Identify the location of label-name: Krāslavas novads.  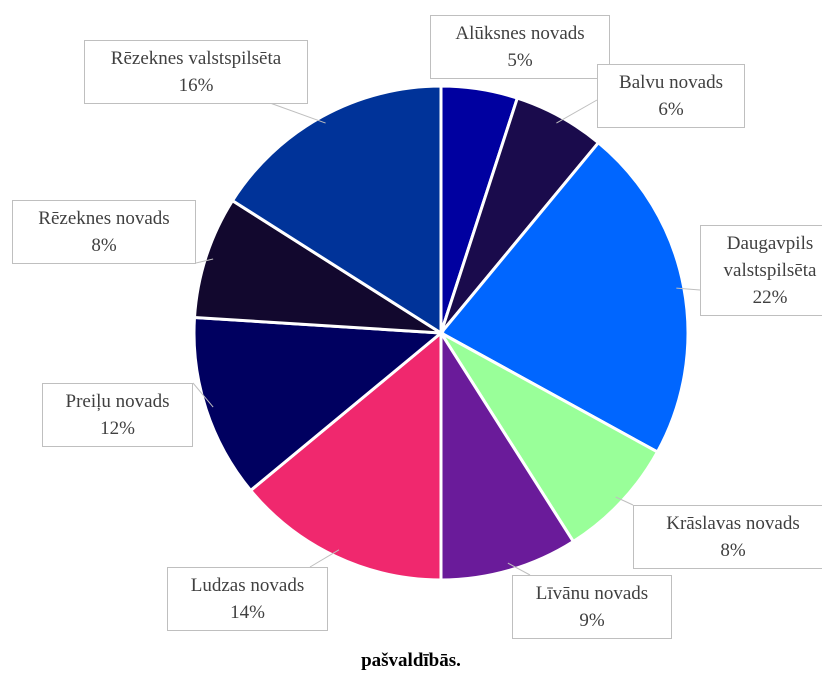
(733, 523).